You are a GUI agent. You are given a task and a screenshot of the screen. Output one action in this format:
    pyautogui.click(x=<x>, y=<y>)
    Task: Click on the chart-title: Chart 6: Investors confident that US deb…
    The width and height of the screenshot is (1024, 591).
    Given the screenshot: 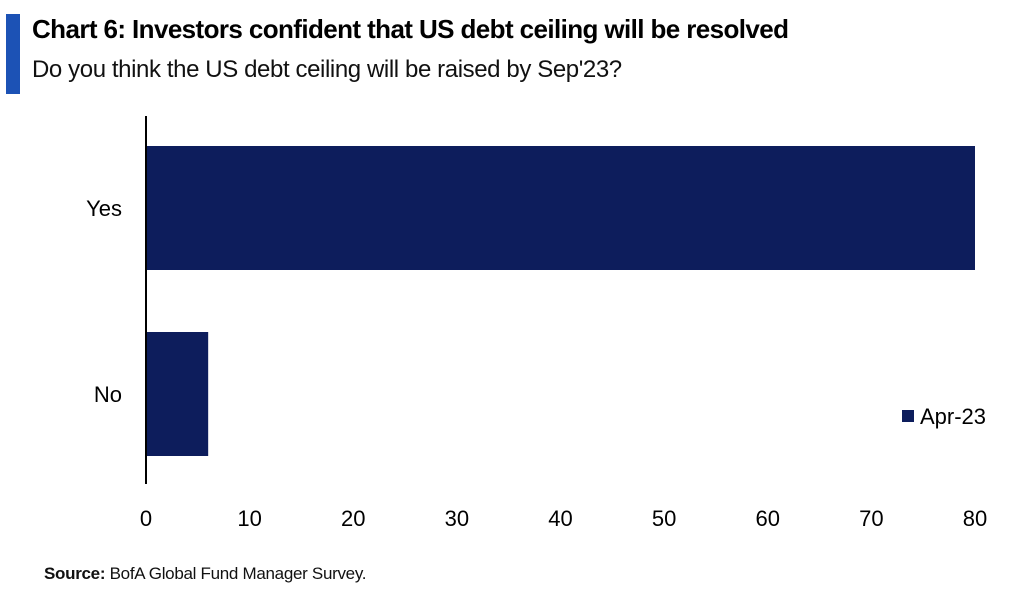 What is the action you would take?
    pyautogui.click(x=410, y=29)
    